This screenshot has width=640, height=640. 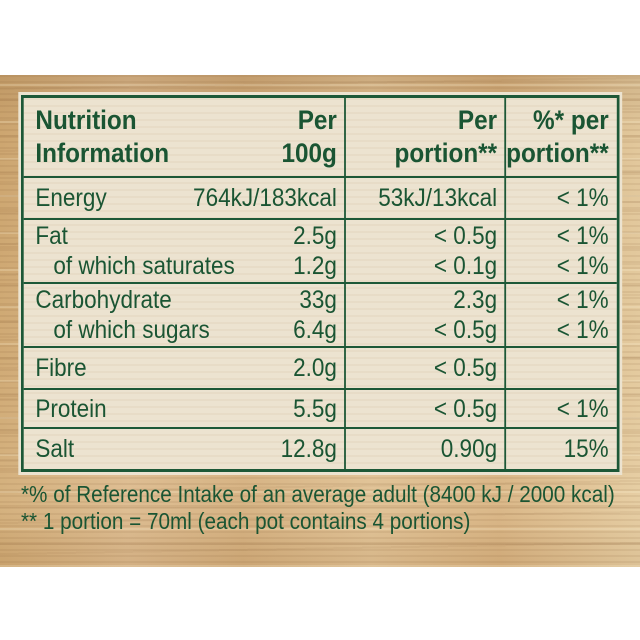 What do you see at coordinates (102, 153) in the screenshot?
I see `title-line-2: Information` at bounding box center [102, 153].